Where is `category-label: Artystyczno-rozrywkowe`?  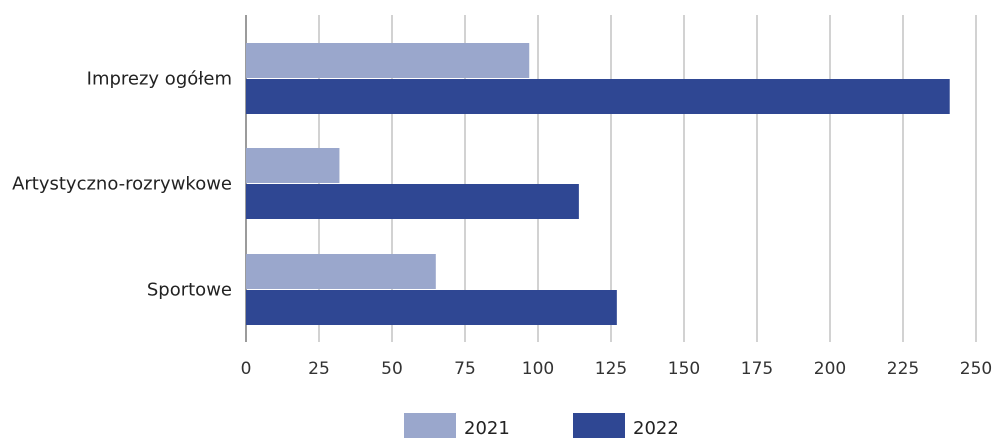 category-label: Artystyczno-rozrywkowe is located at coordinates (122, 184).